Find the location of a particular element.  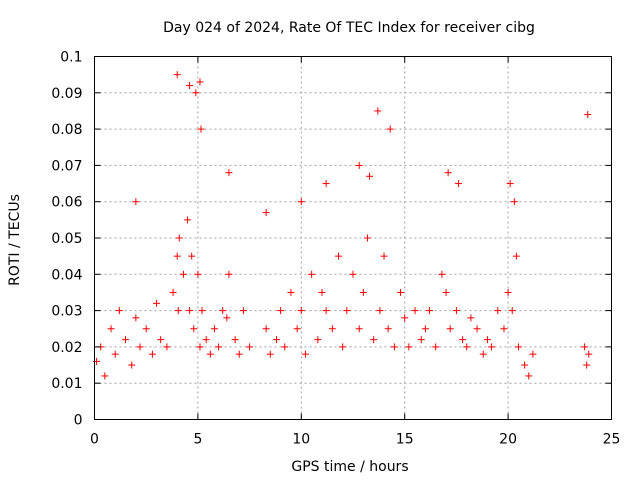

y-tick-label: 0.1 is located at coordinates (71, 58).